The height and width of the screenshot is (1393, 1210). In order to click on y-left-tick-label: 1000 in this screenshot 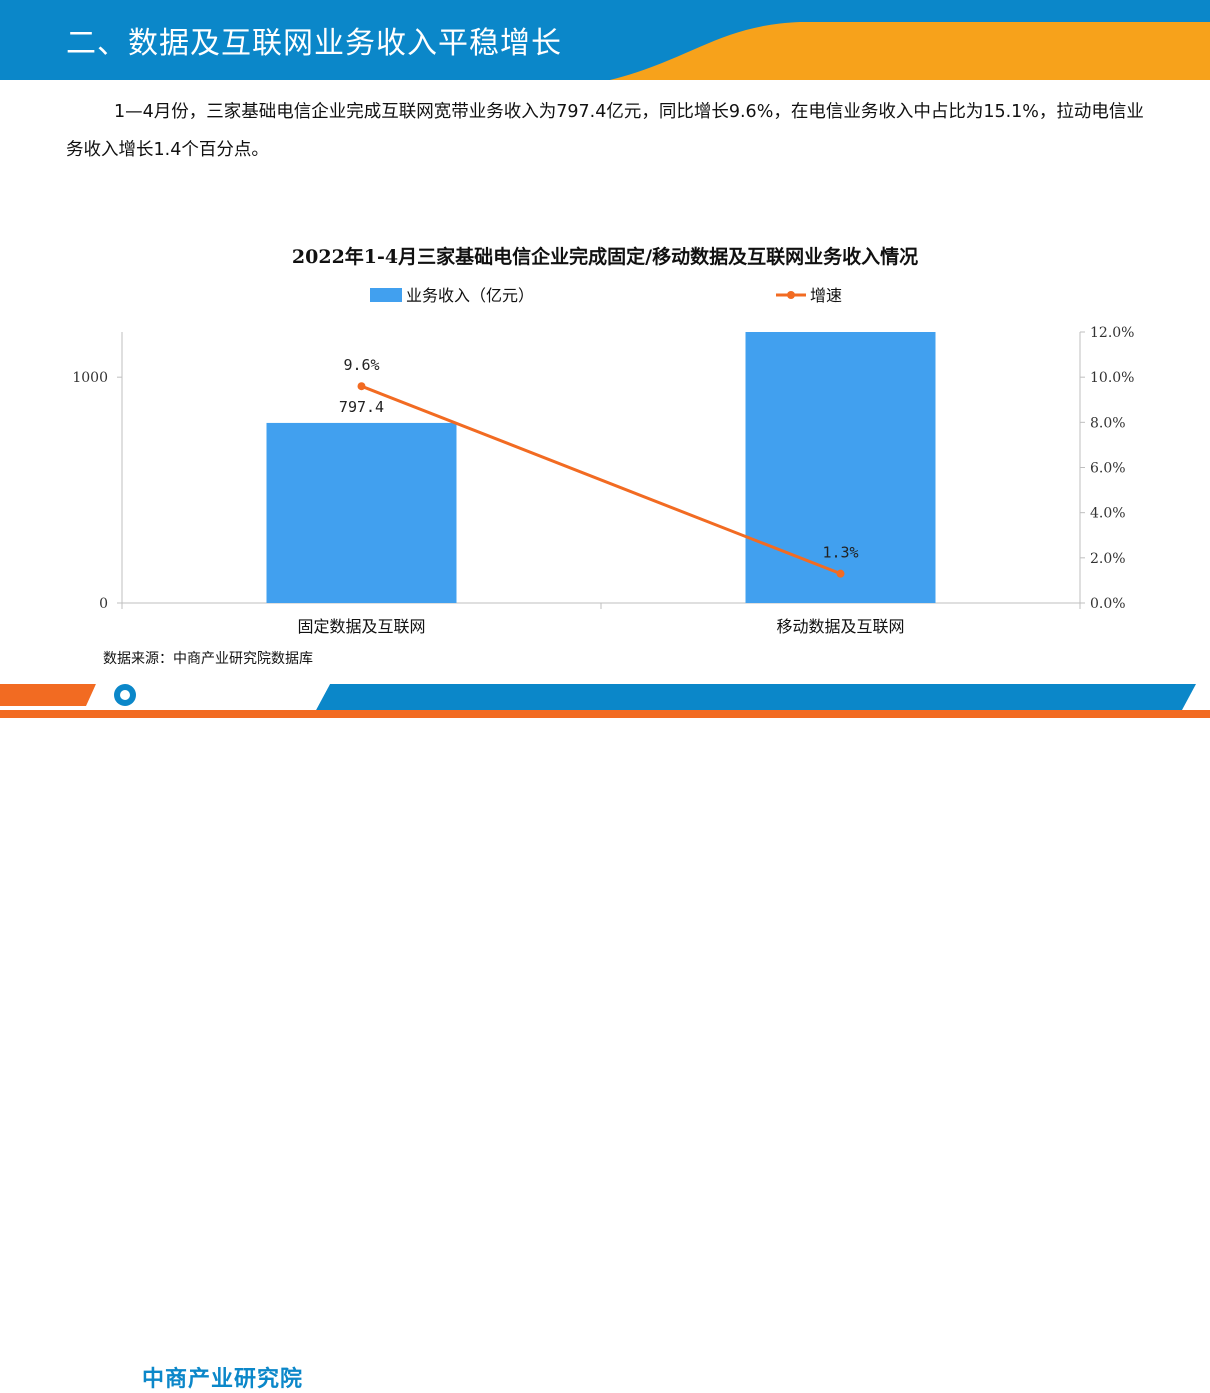, I will do `click(90, 378)`.